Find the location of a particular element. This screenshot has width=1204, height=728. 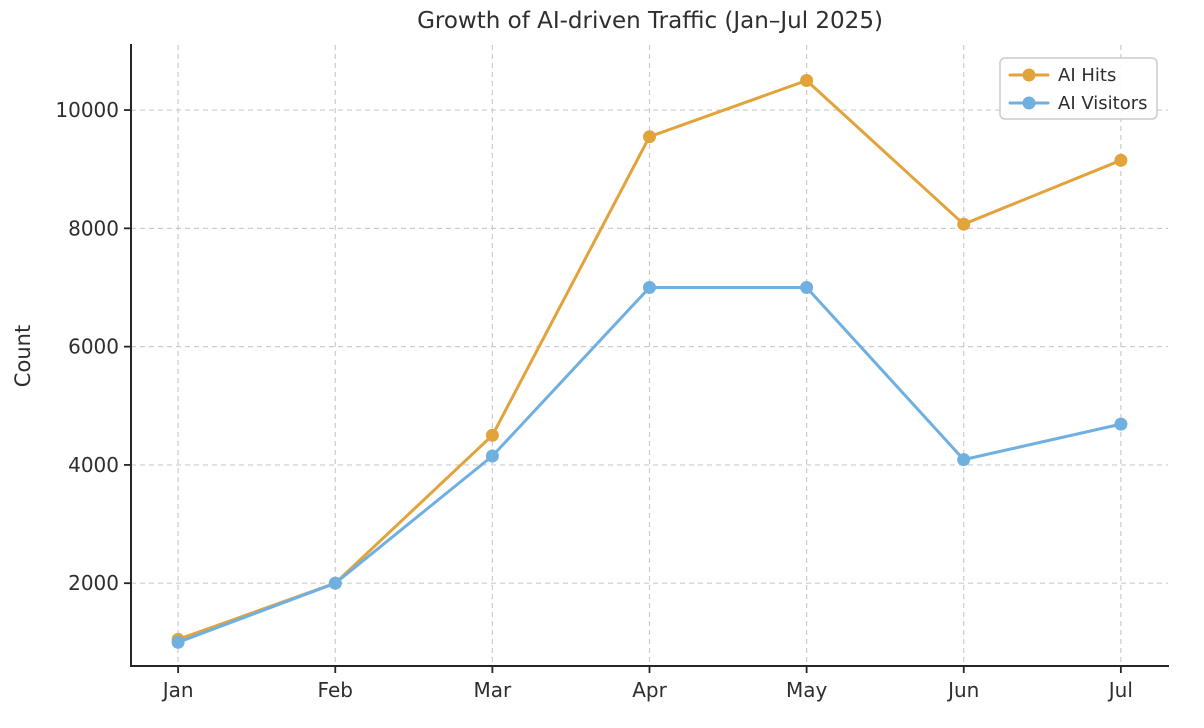

x-tick-label: Feb is located at coordinates (335, 690).